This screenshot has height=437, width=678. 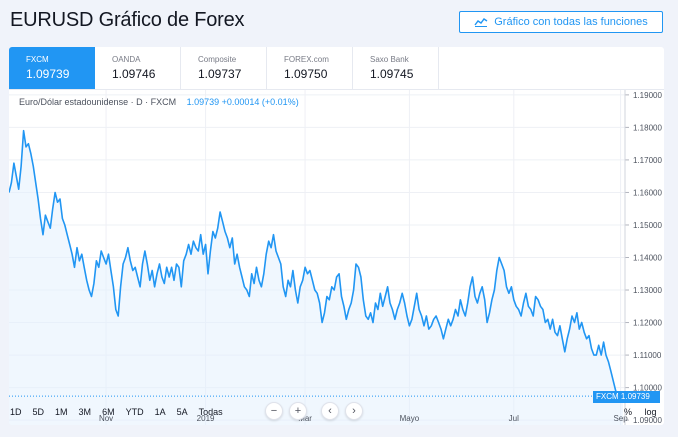 What do you see at coordinates (160, 412) in the screenshot?
I see `timeframe-1y: 1A` at bounding box center [160, 412].